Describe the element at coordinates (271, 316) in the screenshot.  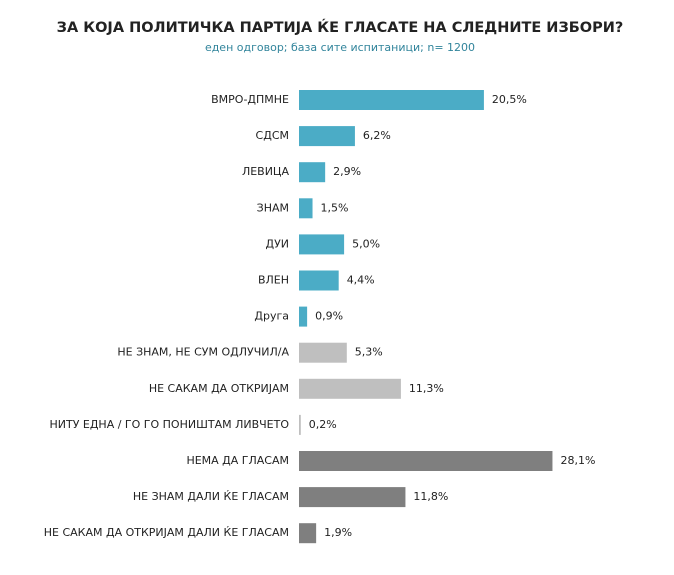
I see `category-label: Друга` at that location.